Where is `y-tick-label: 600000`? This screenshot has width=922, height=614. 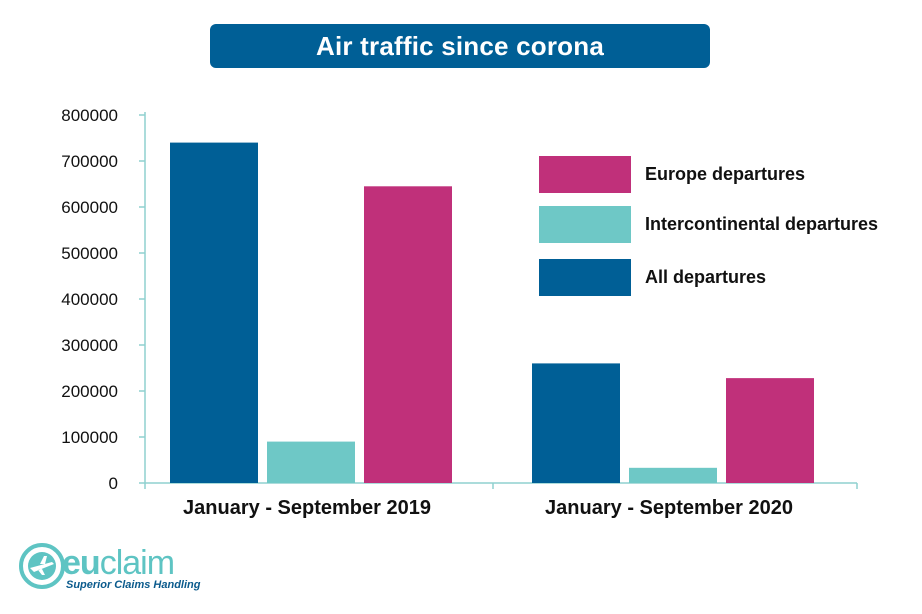 y-tick-label: 600000 is located at coordinates (89, 207).